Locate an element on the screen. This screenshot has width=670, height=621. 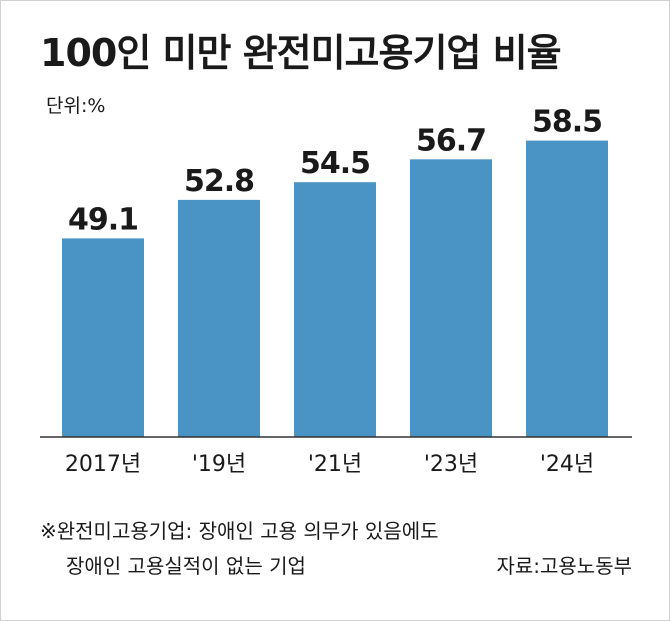
value-label-0: 49.1 is located at coordinates (103, 219).